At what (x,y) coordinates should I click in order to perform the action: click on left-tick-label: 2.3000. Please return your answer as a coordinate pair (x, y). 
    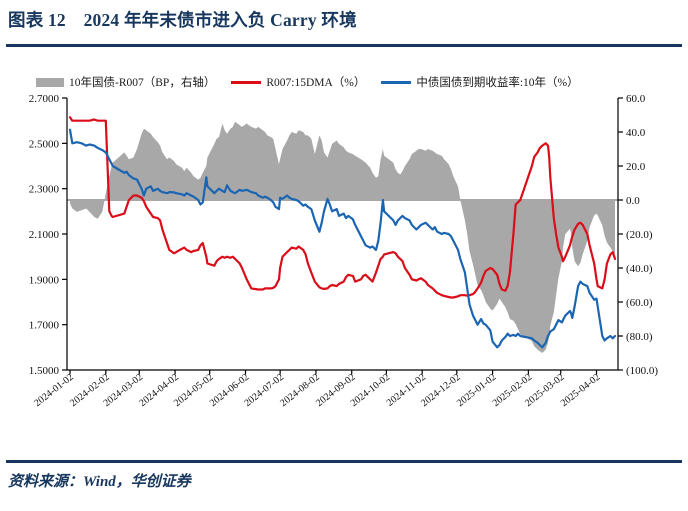
    Looking at the image, I should click on (44, 190).